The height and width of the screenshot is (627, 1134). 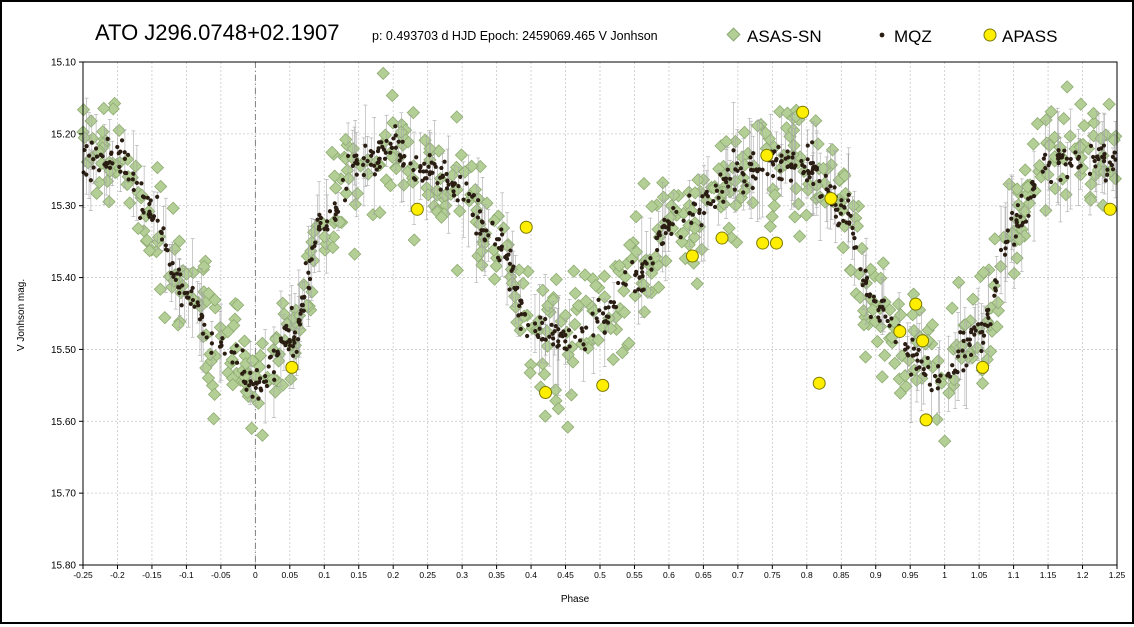 What do you see at coordinates (462, 575) in the screenshot?
I see `x-tick-label: 0.3` at bounding box center [462, 575].